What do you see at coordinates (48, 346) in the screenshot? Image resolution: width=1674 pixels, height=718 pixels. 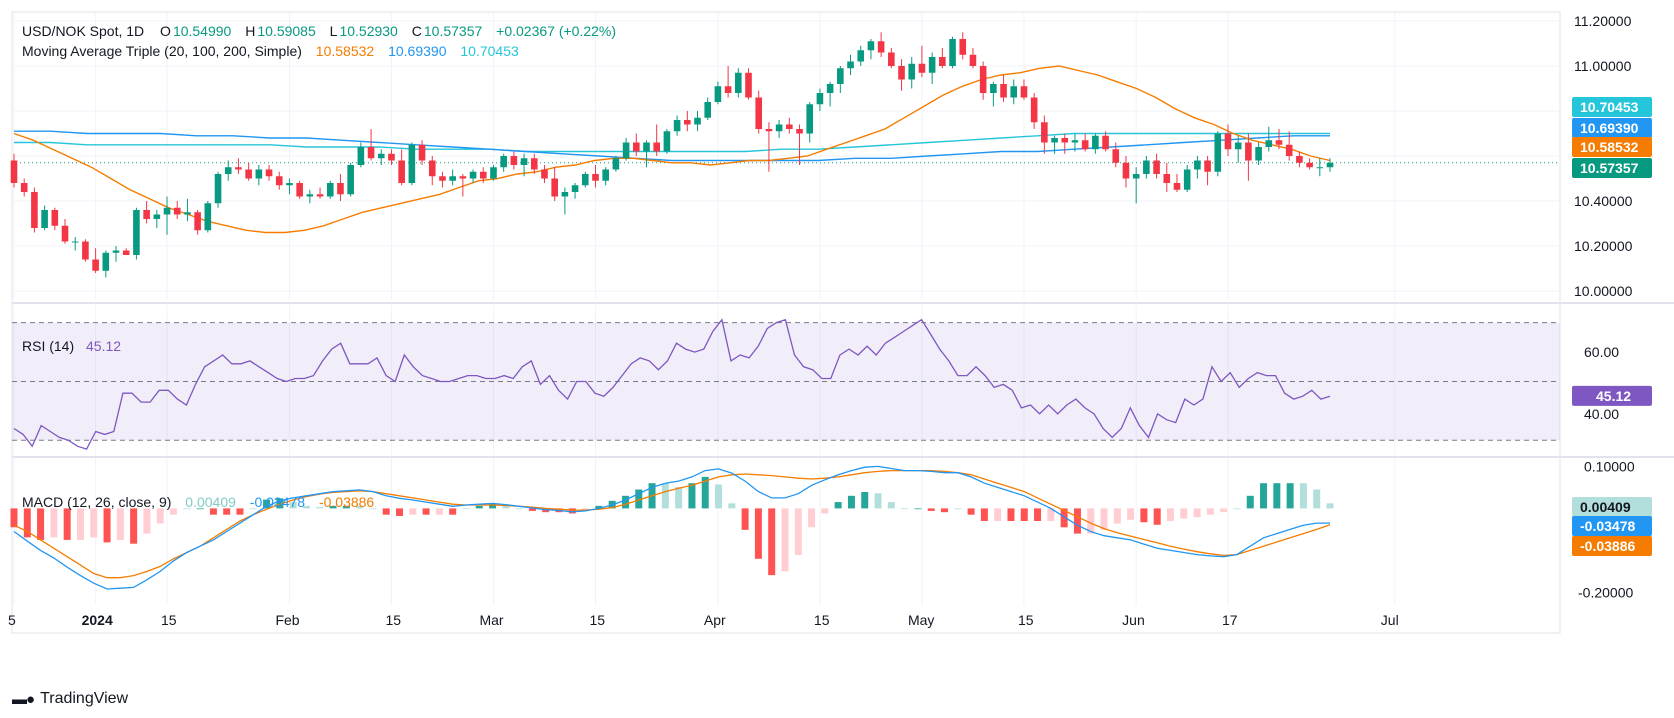 I see `rsi-label: RSI (14)` at bounding box center [48, 346].